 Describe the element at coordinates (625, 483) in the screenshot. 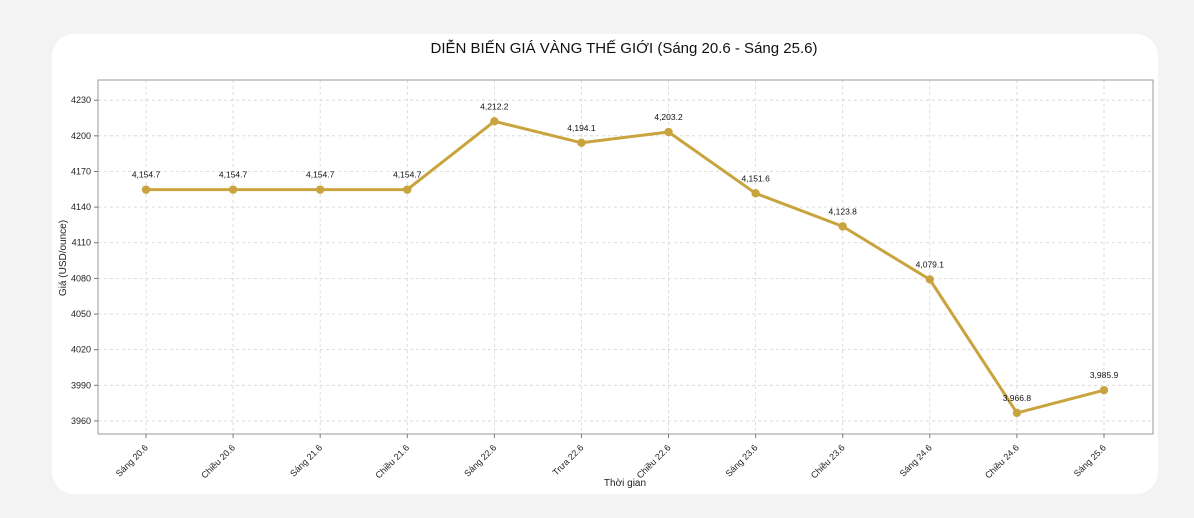

I see `x-axis-label: Thời gian` at that location.